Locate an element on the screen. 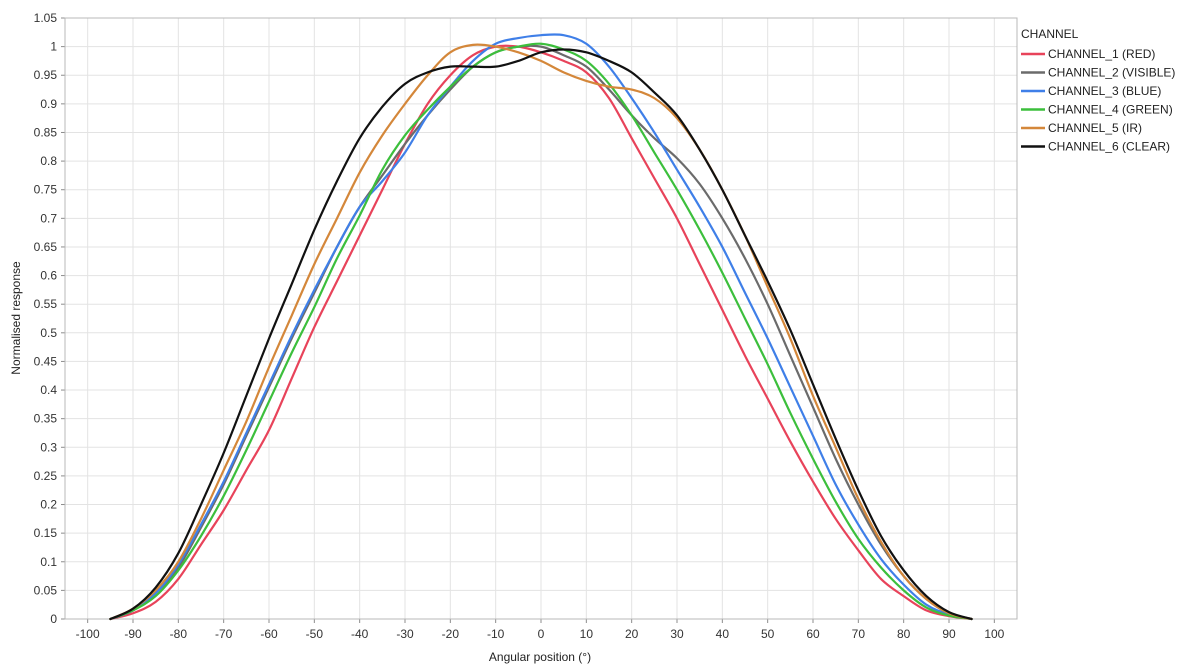  y-tick-label: 0.45 is located at coordinates (46, 361).